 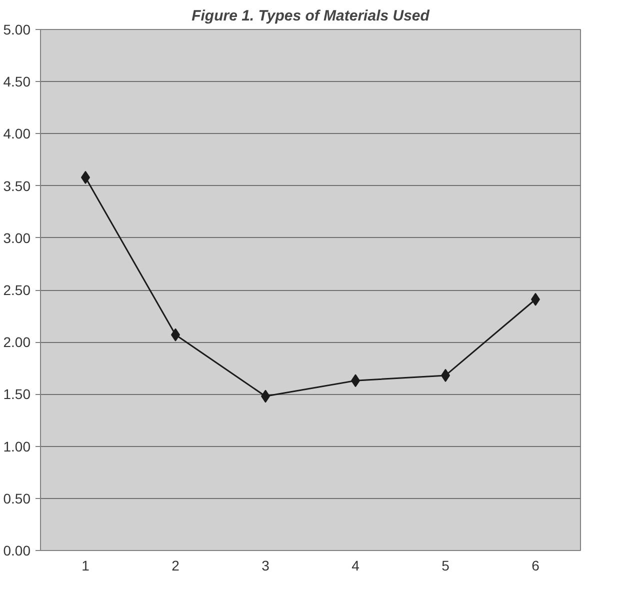 I want to click on y-tick-label: 2.50, so click(x=17, y=290).